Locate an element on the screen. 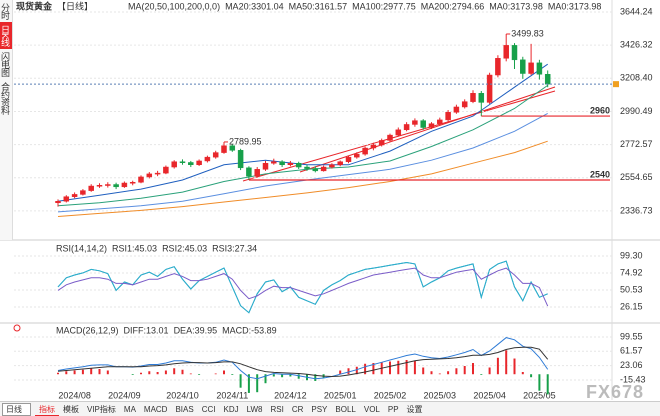 Image resolution: width=660 pixels, height=416 pixels. indicator-tab: CCI is located at coordinates (208, 409).